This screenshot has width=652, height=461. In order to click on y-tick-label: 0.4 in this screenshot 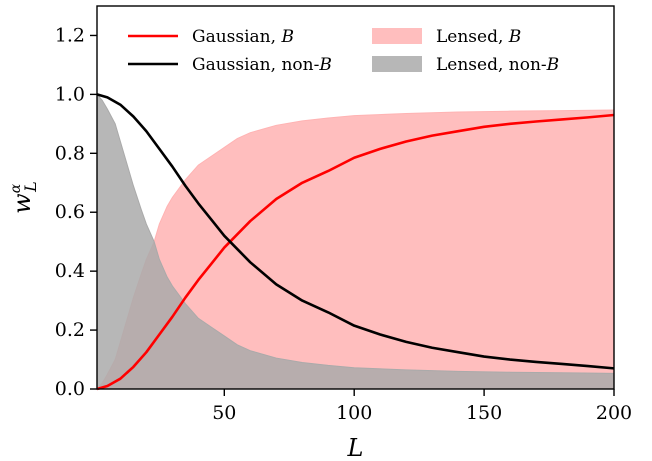, I will do `click(70, 271)`.